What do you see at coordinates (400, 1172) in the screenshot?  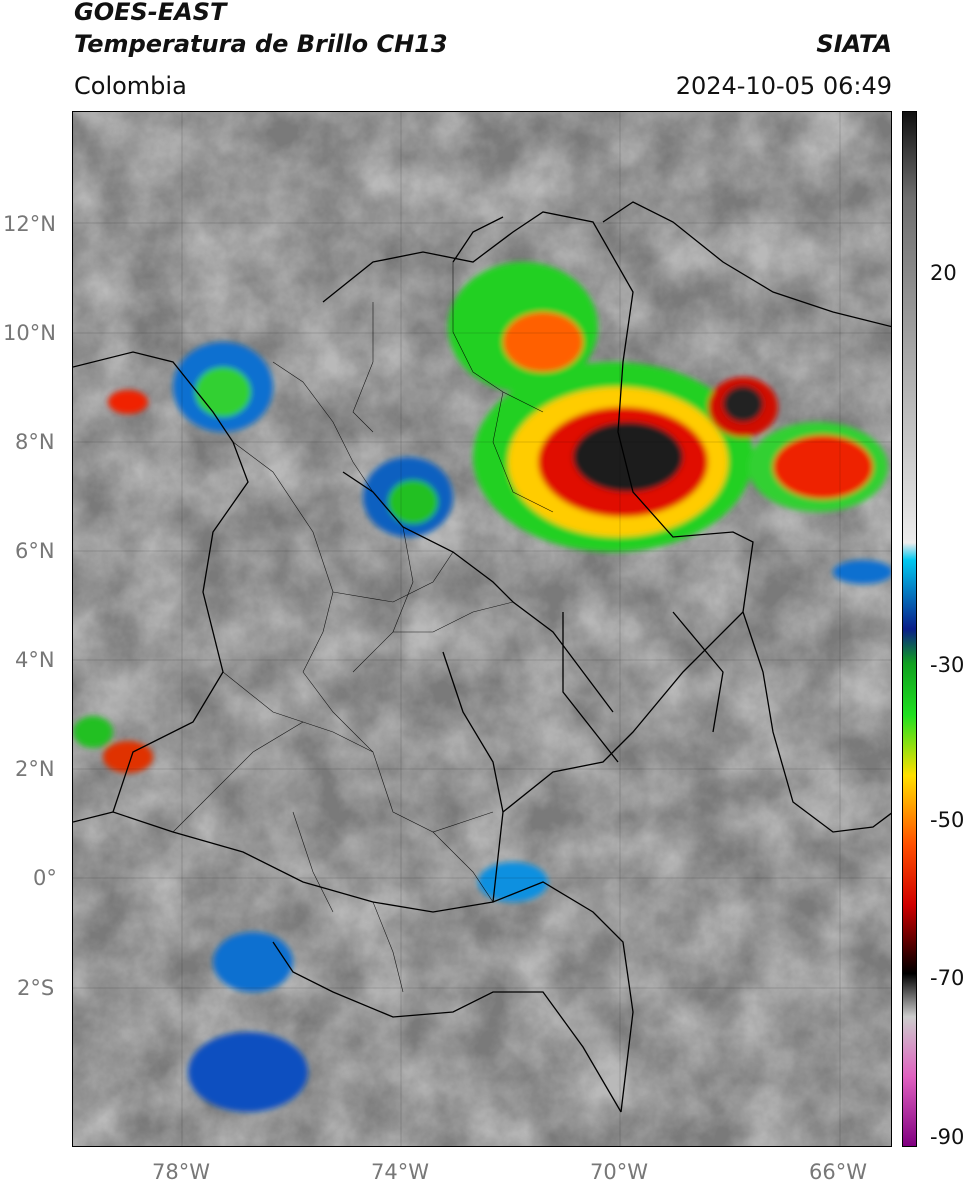 I see `lon-label-74w: 74°W` at bounding box center [400, 1172].